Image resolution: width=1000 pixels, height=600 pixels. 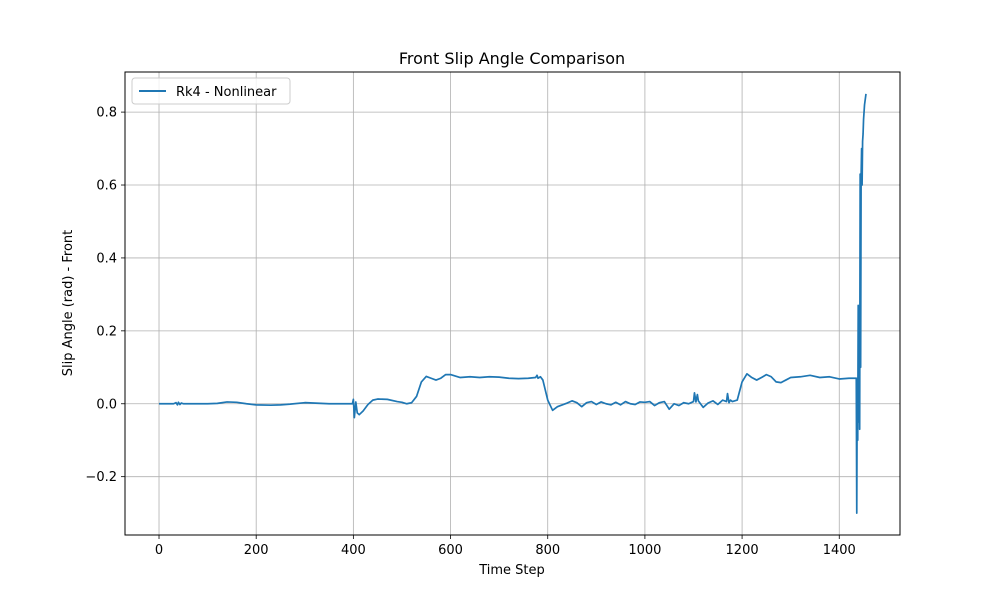 I want to click on x-tick-label: 1000, so click(x=644, y=550).